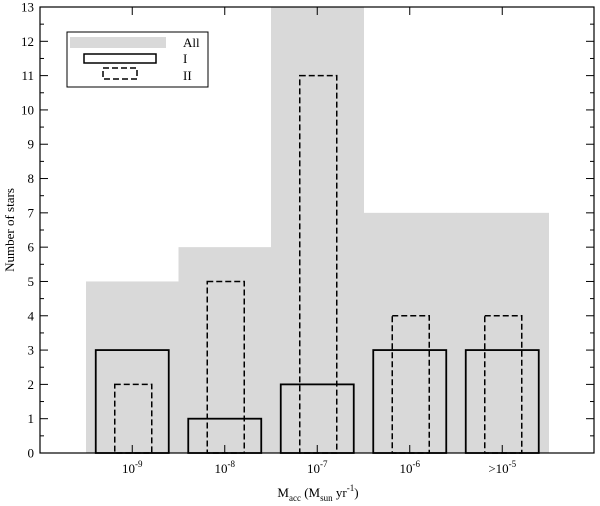  I want to click on legend-label-II: II, so click(187, 75).